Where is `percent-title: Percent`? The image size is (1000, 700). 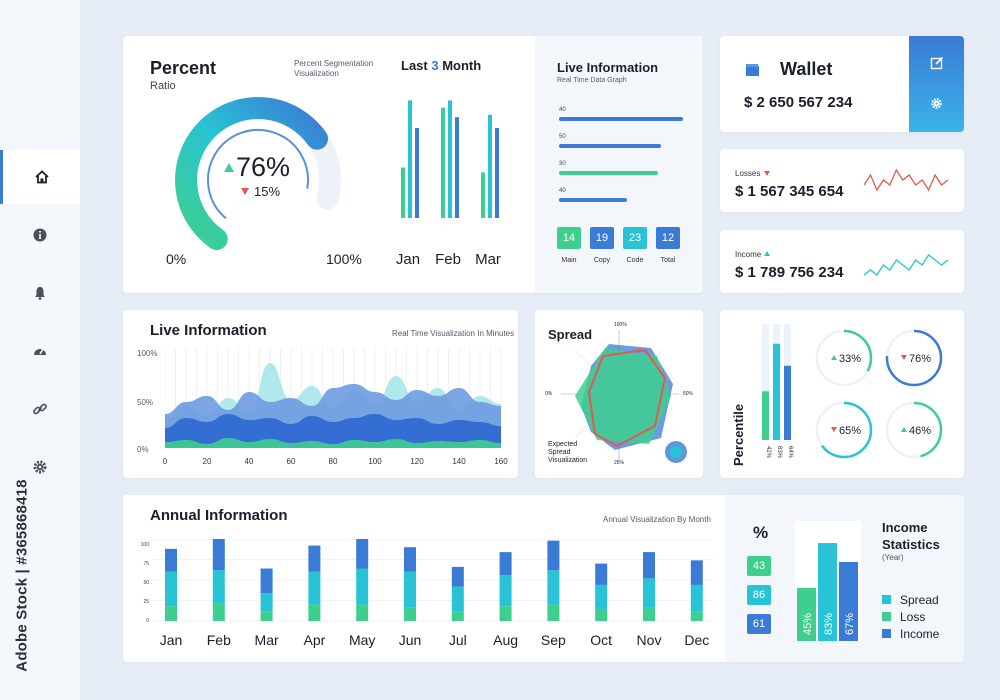 percent-title: Percent is located at coordinates (183, 68).